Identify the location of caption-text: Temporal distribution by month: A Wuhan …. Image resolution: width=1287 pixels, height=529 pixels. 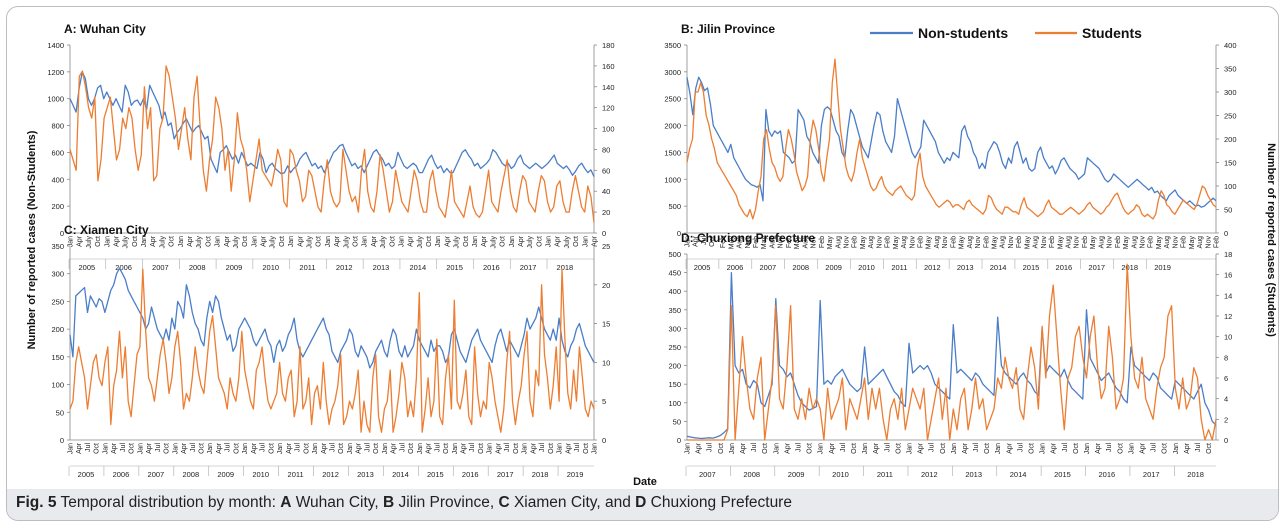
(424, 502).